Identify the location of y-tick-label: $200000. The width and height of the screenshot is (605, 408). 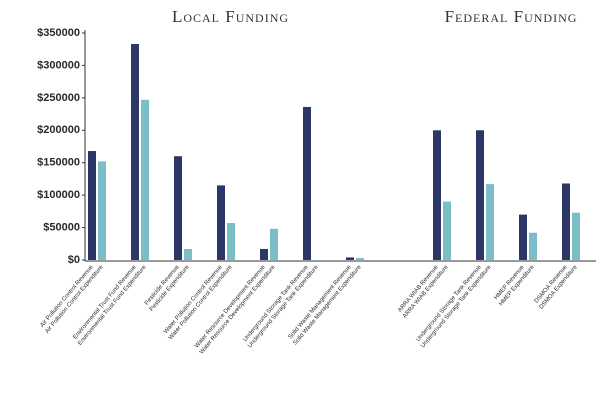
(58, 130).